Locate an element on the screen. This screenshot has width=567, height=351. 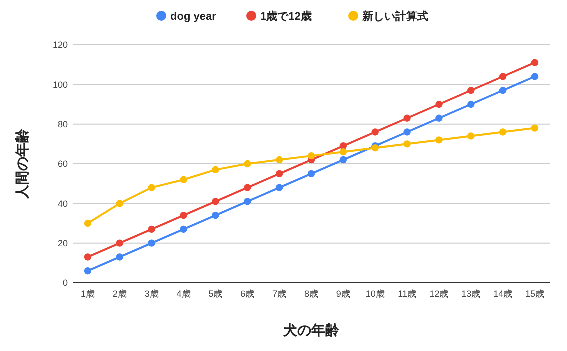
legend-label: 新しい計算式 is located at coordinates (395, 16).